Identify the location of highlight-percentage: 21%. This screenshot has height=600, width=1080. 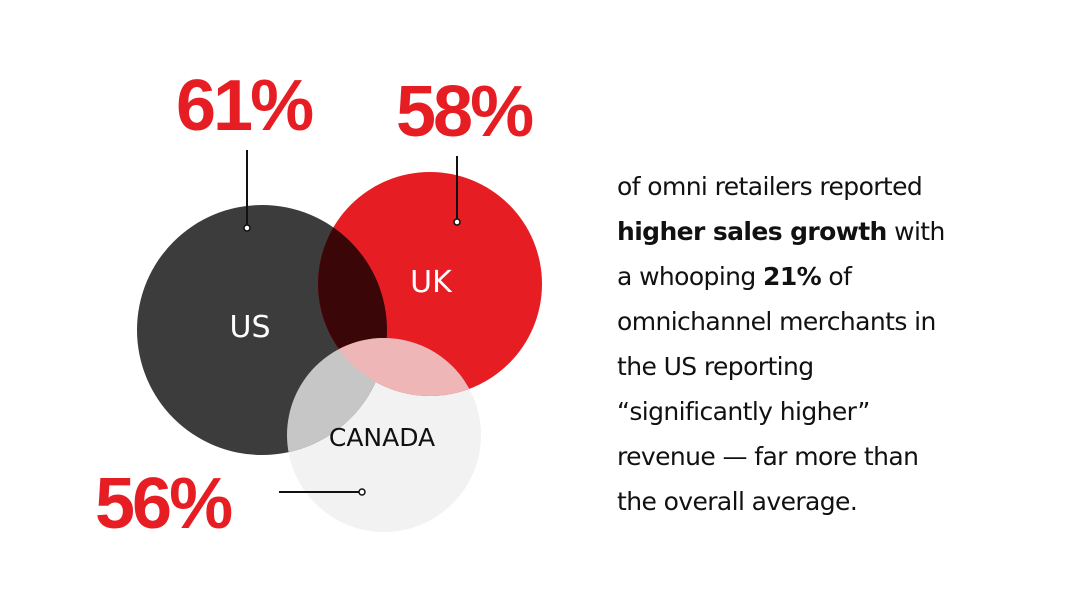
(792, 276).